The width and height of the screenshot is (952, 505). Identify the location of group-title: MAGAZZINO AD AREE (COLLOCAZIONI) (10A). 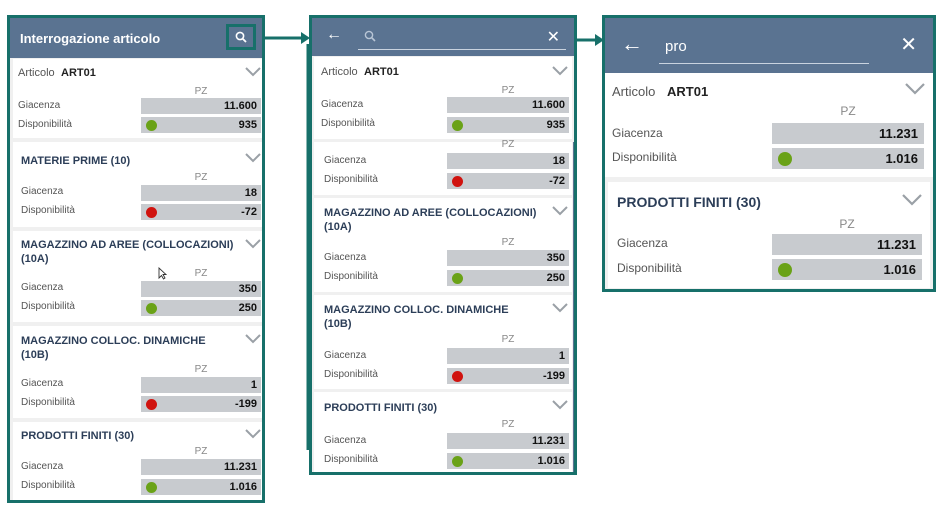
(430, 220).